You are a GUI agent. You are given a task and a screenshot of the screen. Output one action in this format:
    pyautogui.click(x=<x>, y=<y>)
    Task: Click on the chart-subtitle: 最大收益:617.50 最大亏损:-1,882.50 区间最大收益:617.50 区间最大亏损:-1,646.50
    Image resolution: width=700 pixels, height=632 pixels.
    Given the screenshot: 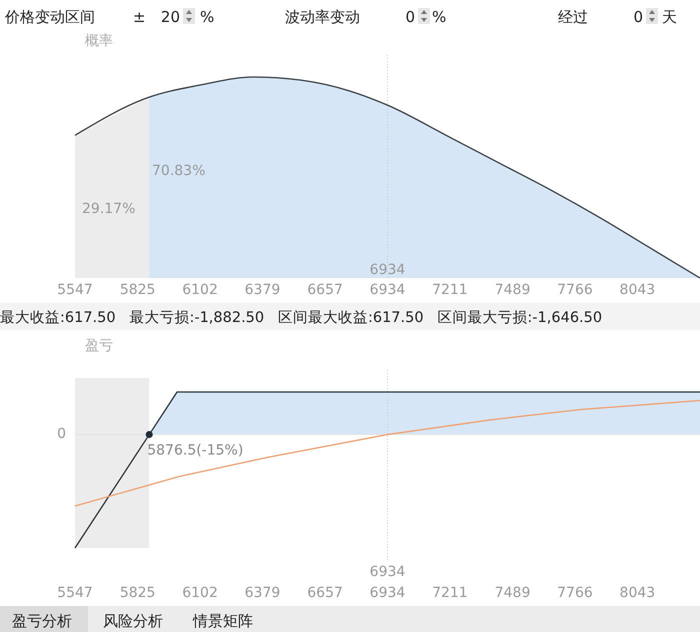 What is the action you would take?
    pyautogui.click(x=301, y=317)
    